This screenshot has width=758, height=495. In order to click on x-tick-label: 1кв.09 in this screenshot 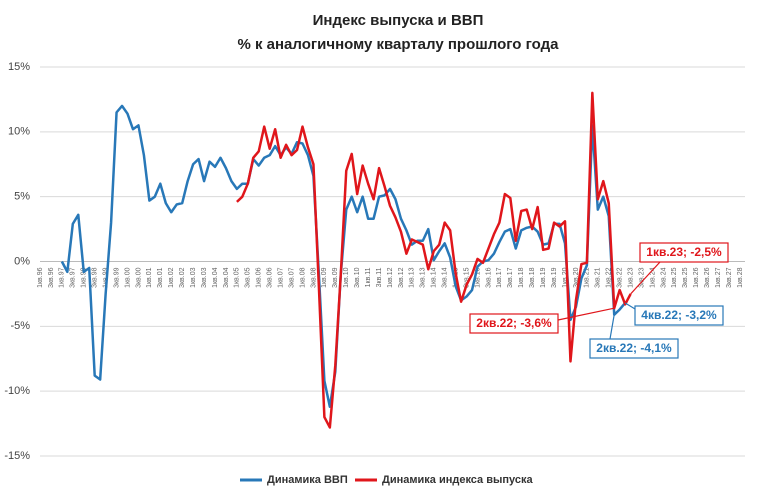, I will do `click(324, 277)`.